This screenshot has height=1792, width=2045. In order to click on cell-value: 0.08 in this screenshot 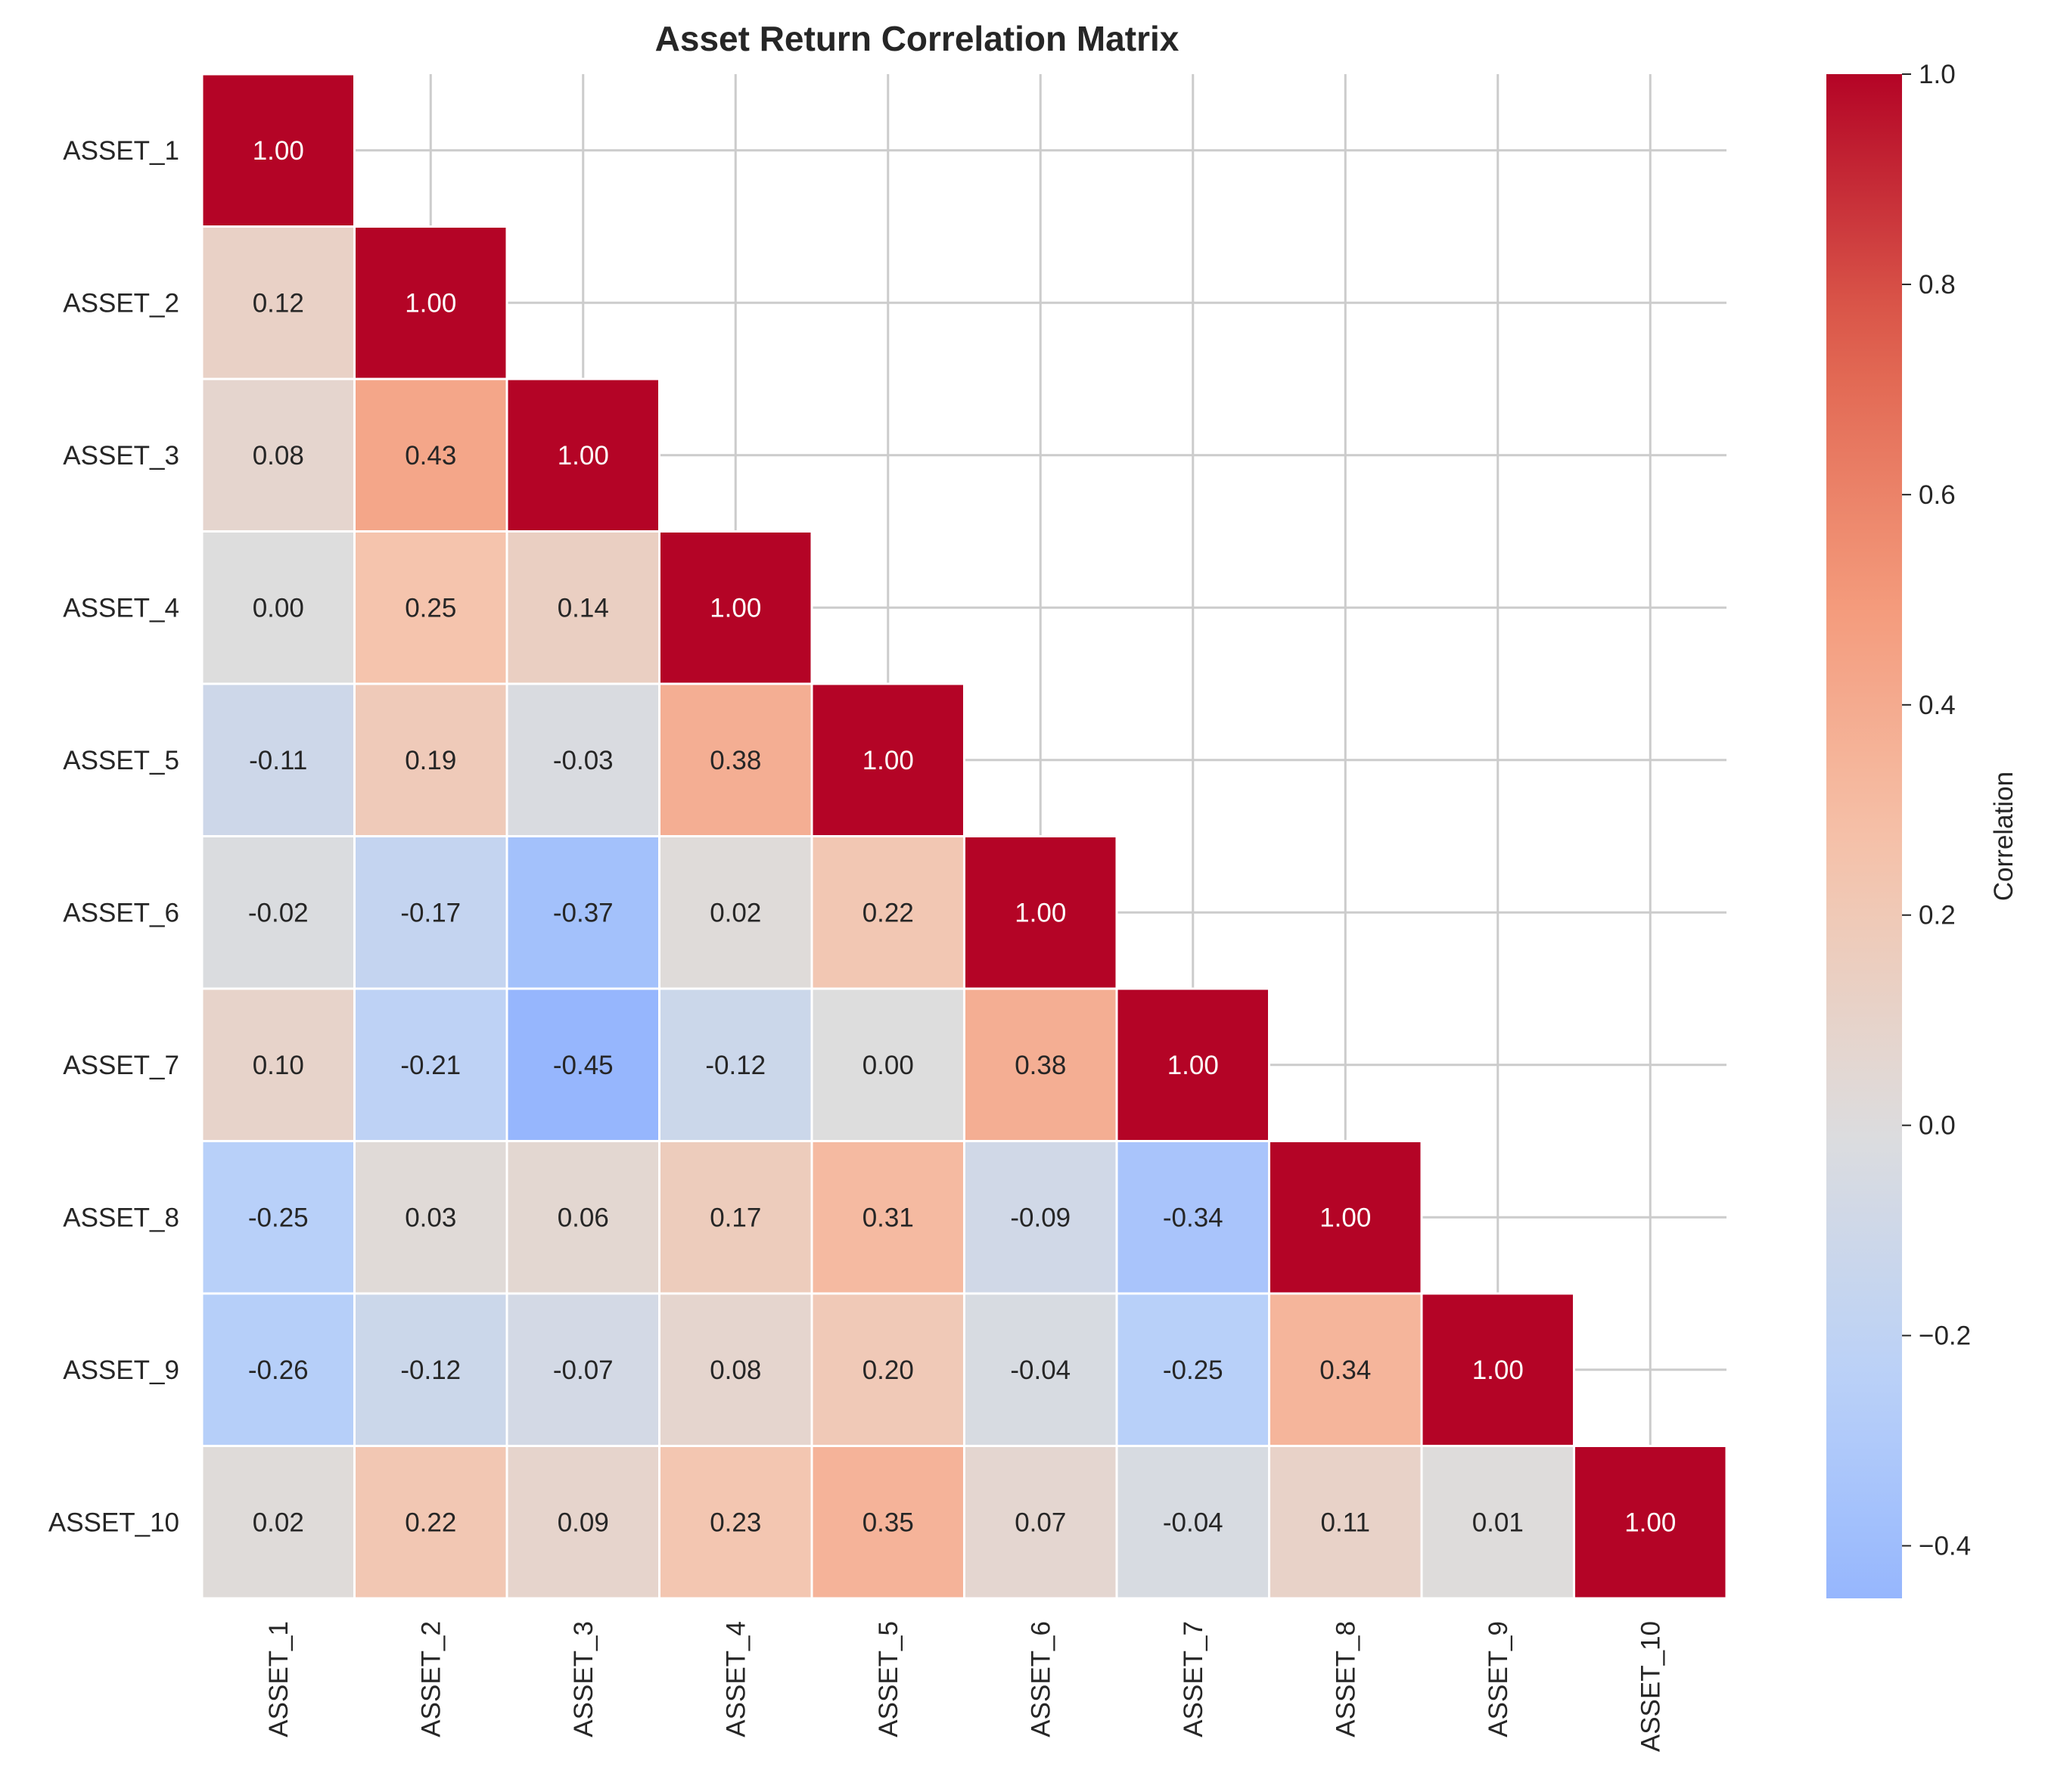, I will do `click(278, 456)`.